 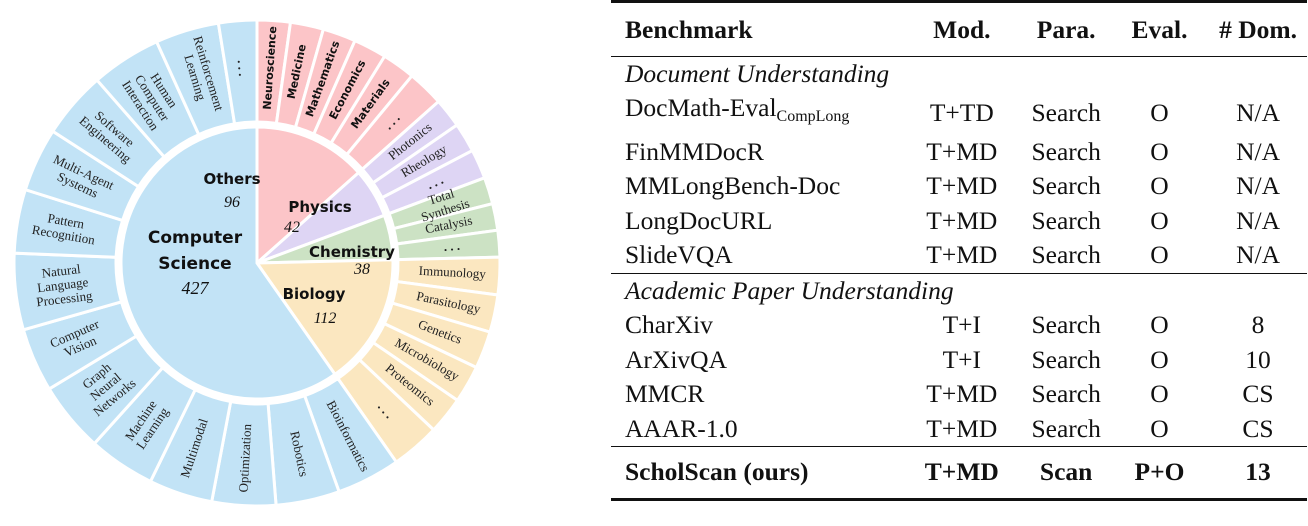 I want to click on table-row: ArXivQA T+I Search O 10, so click(x=959, y=360).